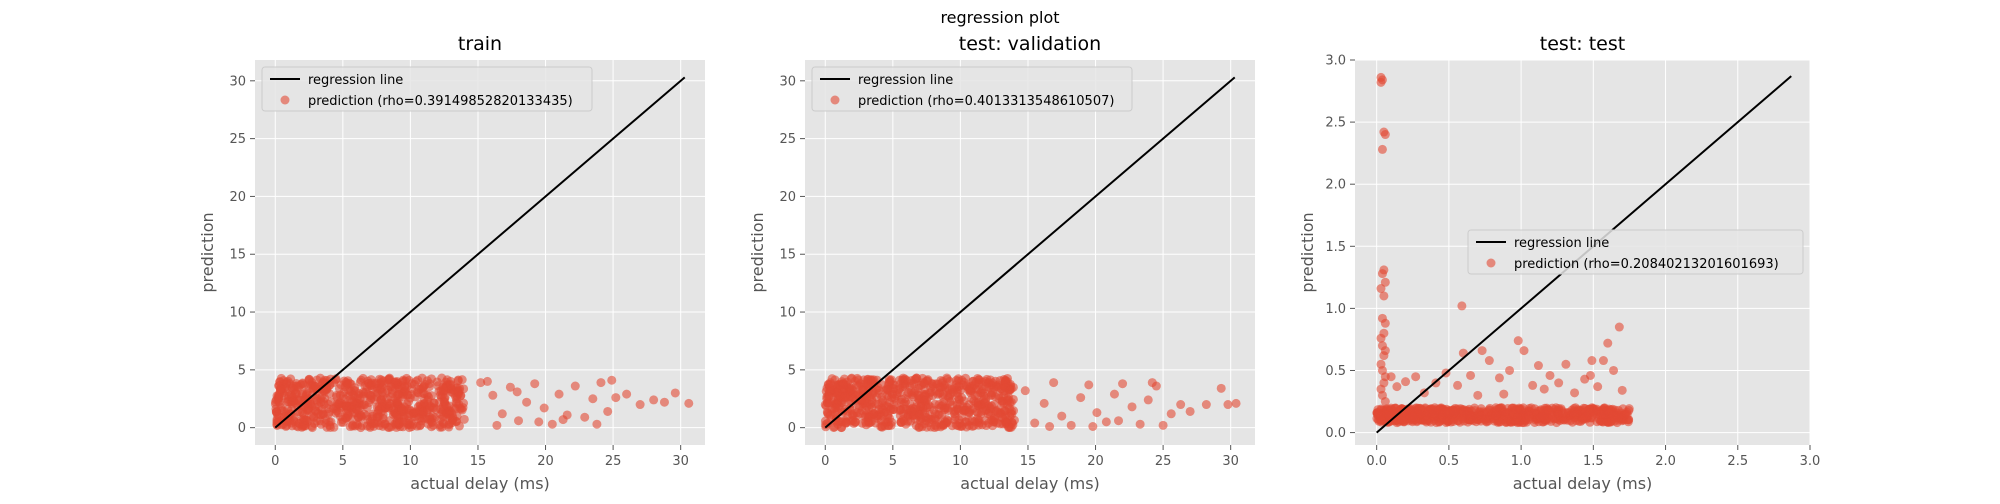 This screenshot has width=2000, height=504. Describe the element at coordinates (242, 428) in the screenshot. I see `y-tick-label: 0` at that location.